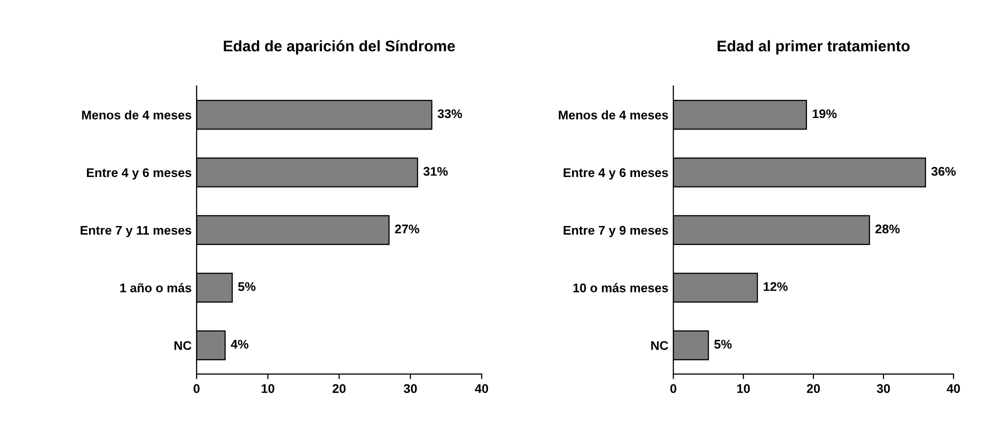 This screenshot has width=983, height=430. I want to click on data-label: 31%, so click(435, 171).